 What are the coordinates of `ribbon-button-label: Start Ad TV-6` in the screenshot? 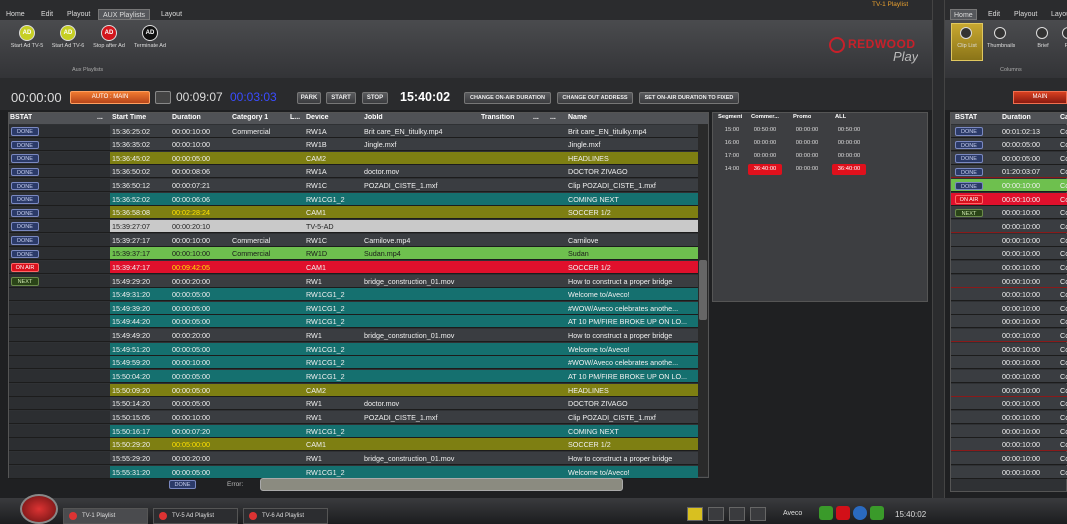 It's located at (68, 46).